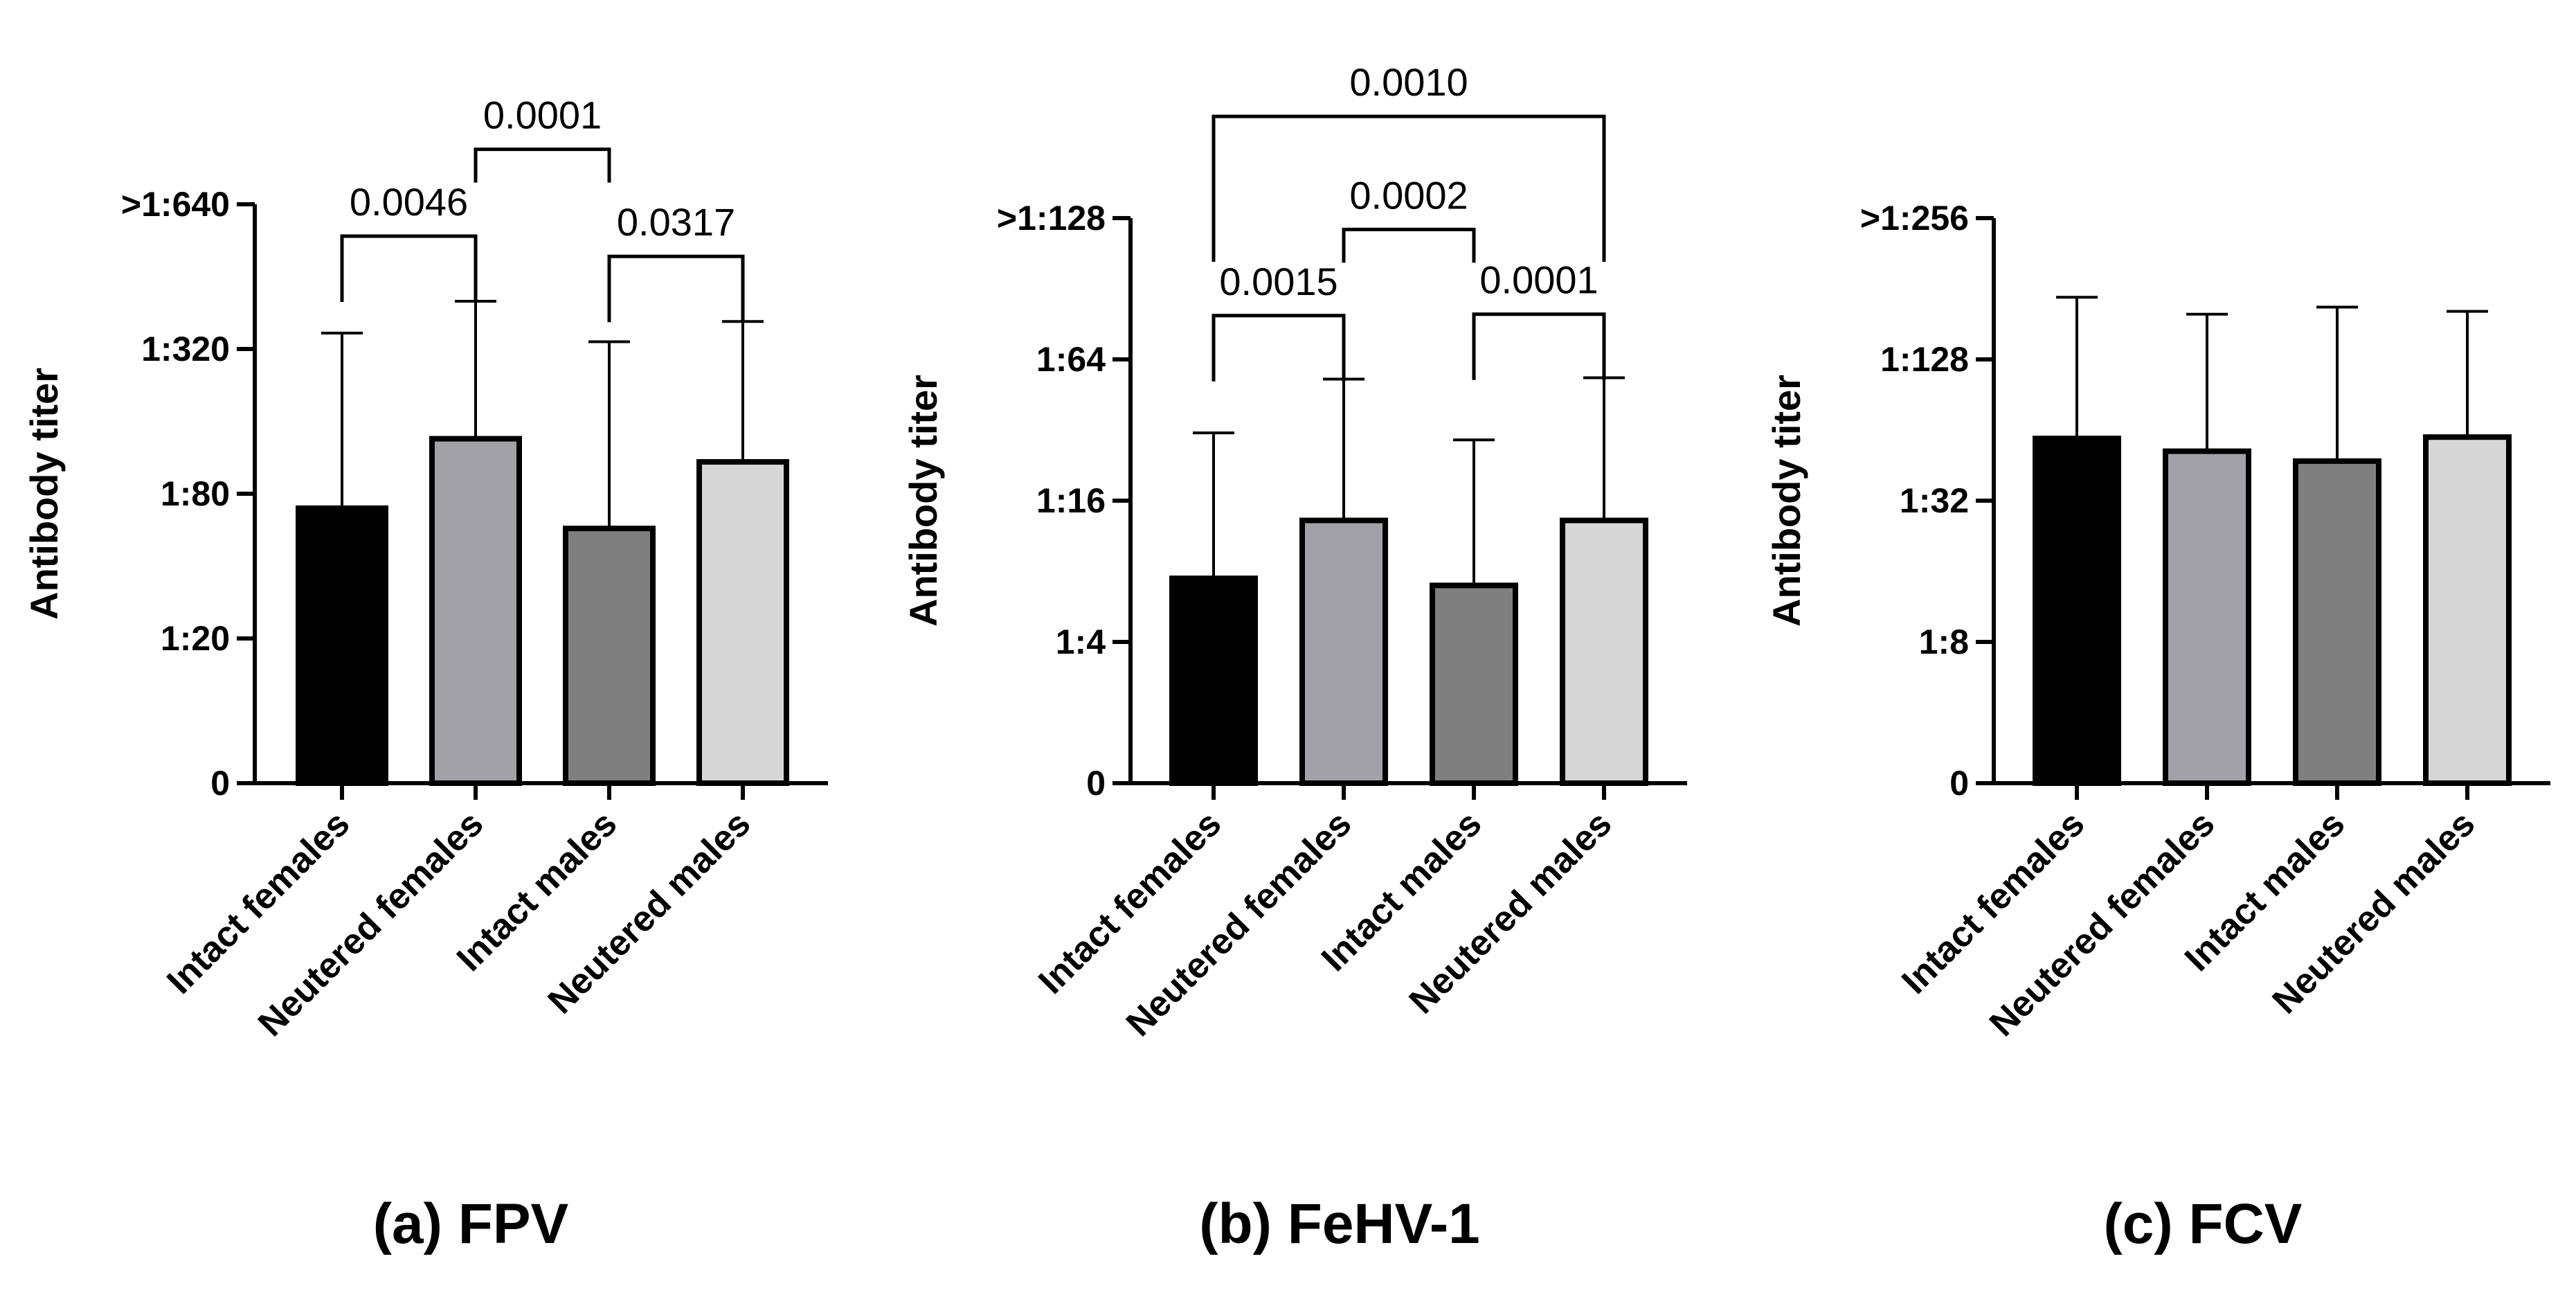  Describe the element at coordinates (1934, 500) in the screenshot. I see `y-tick-label: 1:32` at that location.